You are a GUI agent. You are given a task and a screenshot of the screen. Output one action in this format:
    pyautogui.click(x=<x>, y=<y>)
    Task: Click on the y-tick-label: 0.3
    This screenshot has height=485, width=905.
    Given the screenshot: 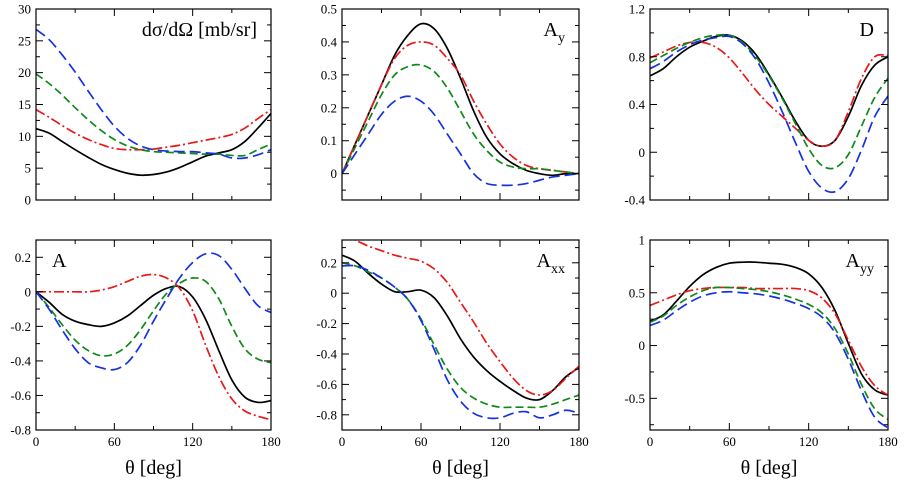 What is the action you would take?
    pyautogui.click(x=329, y=74)
    